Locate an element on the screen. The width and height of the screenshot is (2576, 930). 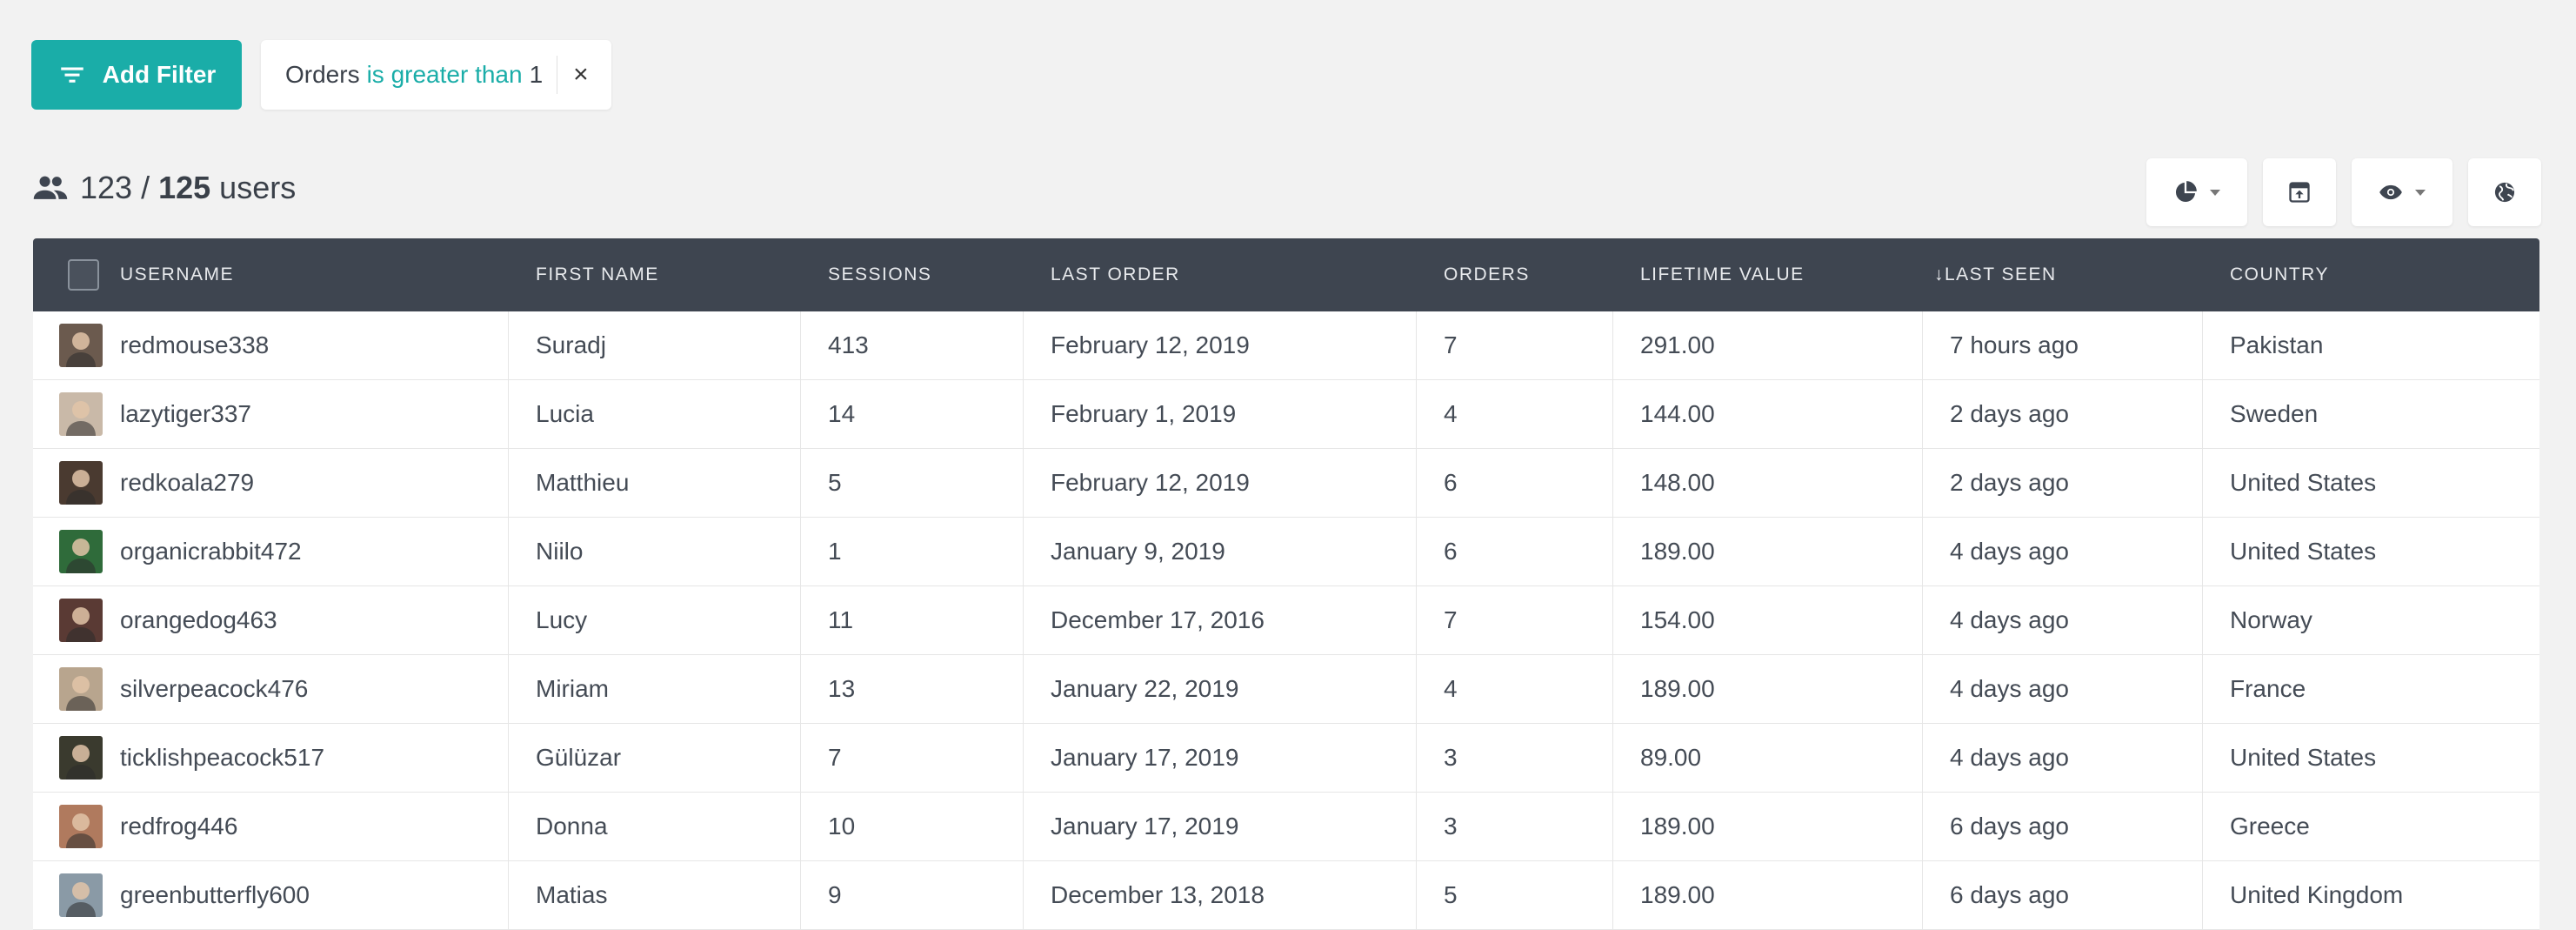
cell-last-order: December 13, 2018 is located at coordinates (1158, 894).